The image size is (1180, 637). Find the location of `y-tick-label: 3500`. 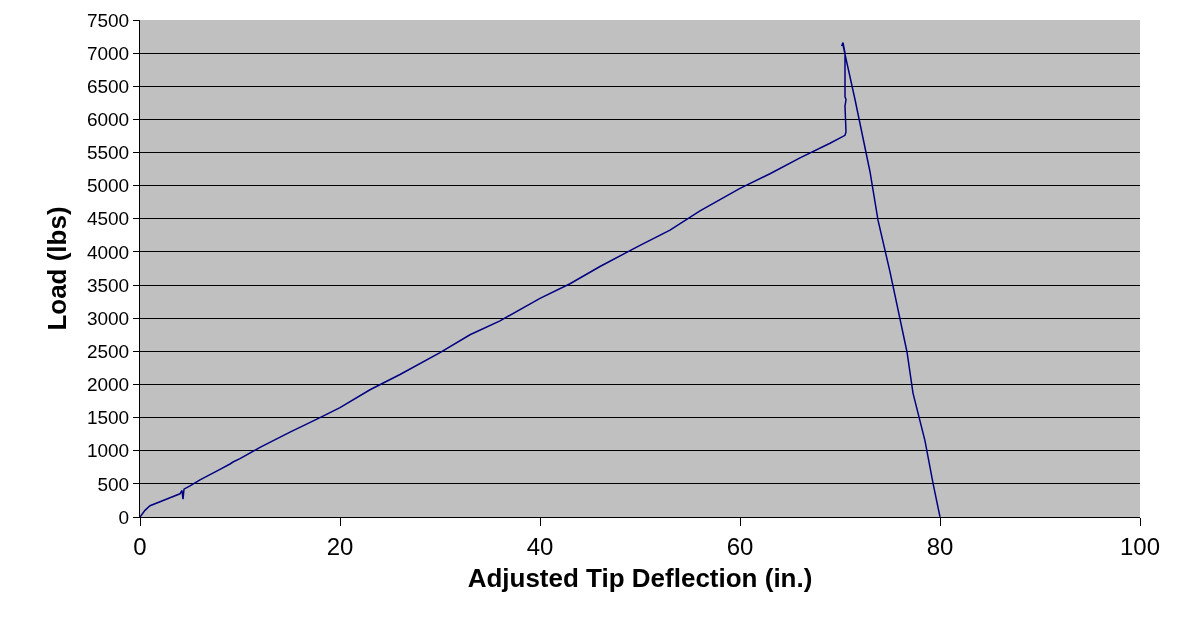

y-tick-label: 3500 is located at coordinates (108, 285).